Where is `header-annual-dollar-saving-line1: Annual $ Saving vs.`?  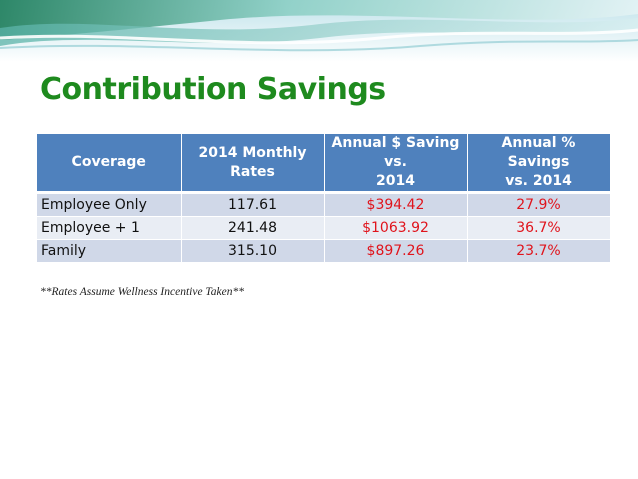
header-annual-dollar-saving-line1: Annual $ Saving vs. is located at coordinates (395, 152).